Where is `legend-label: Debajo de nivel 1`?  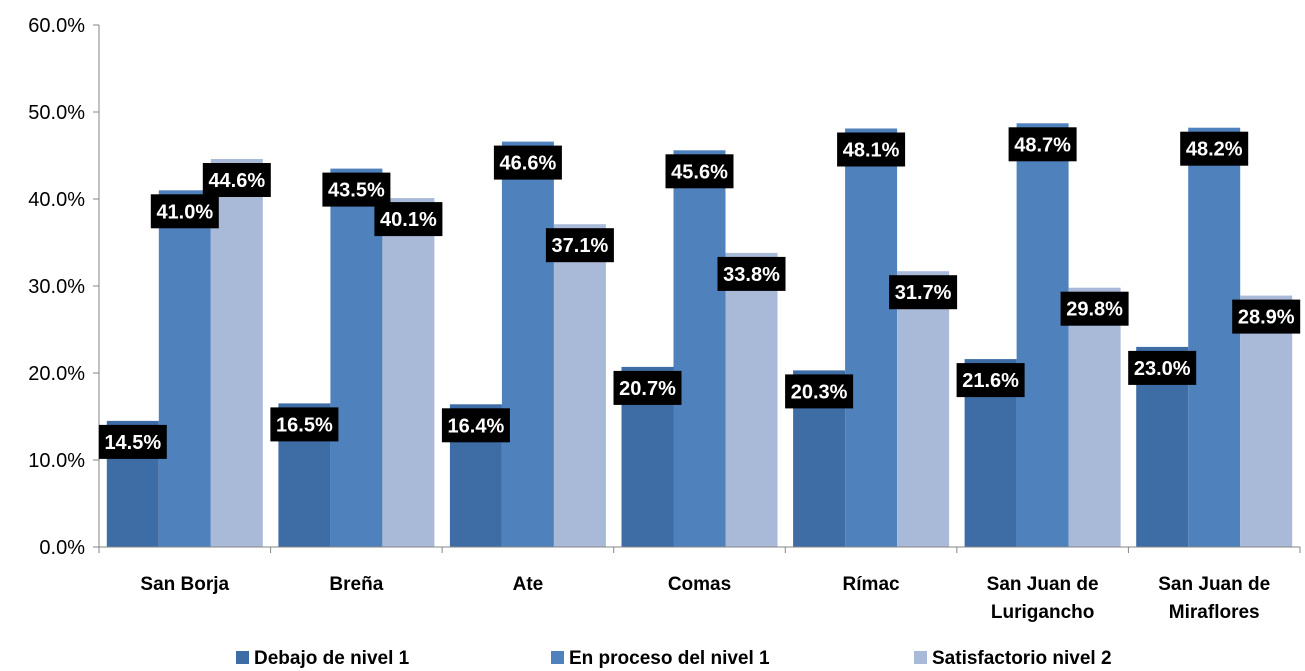 legend-label: Debajo de nivel 1 is located at coordinates (332, 658).